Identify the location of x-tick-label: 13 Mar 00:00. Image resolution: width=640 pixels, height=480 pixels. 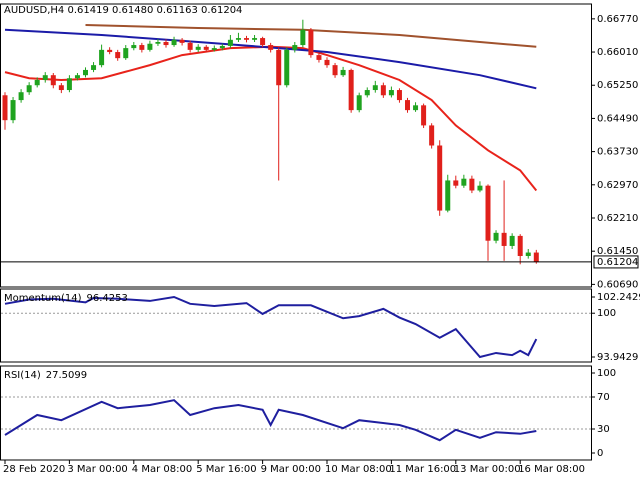
(487, 469).